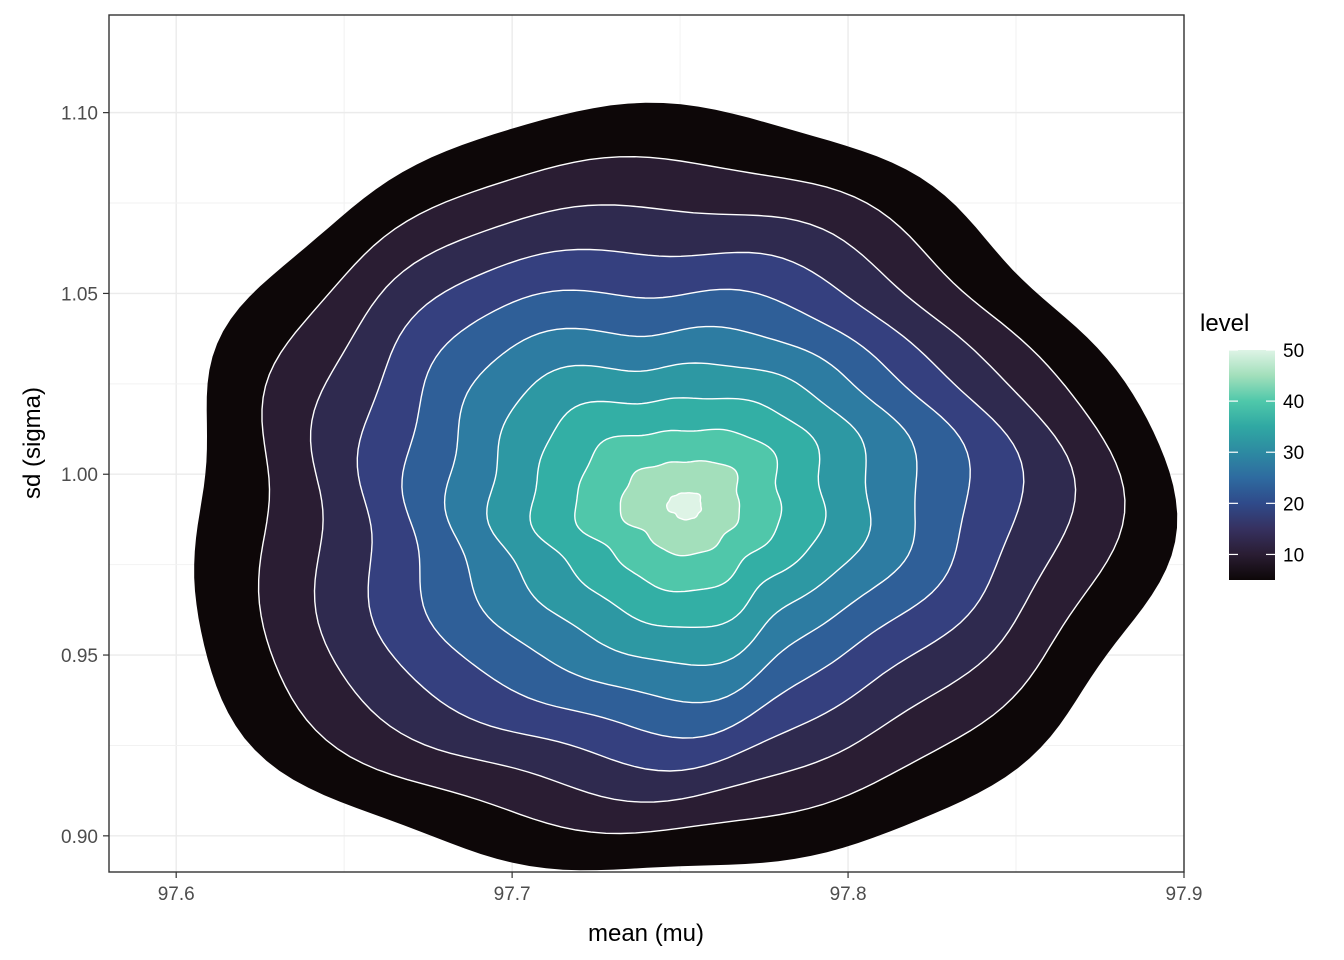  What do you see at coordinates (1293, 351) in the screenshot?
I see `legend-tick-label: 50` at bounding box center [1293, 351].